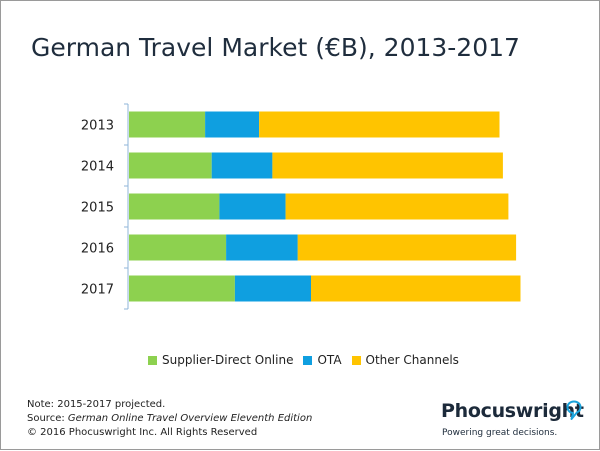 The height and width of the screenshot is (451, 600). What do you see at coordinates (152, 360) in the screenshot?
I see `legend-swatch-supplier-direct` at bounding box center [152, 360].